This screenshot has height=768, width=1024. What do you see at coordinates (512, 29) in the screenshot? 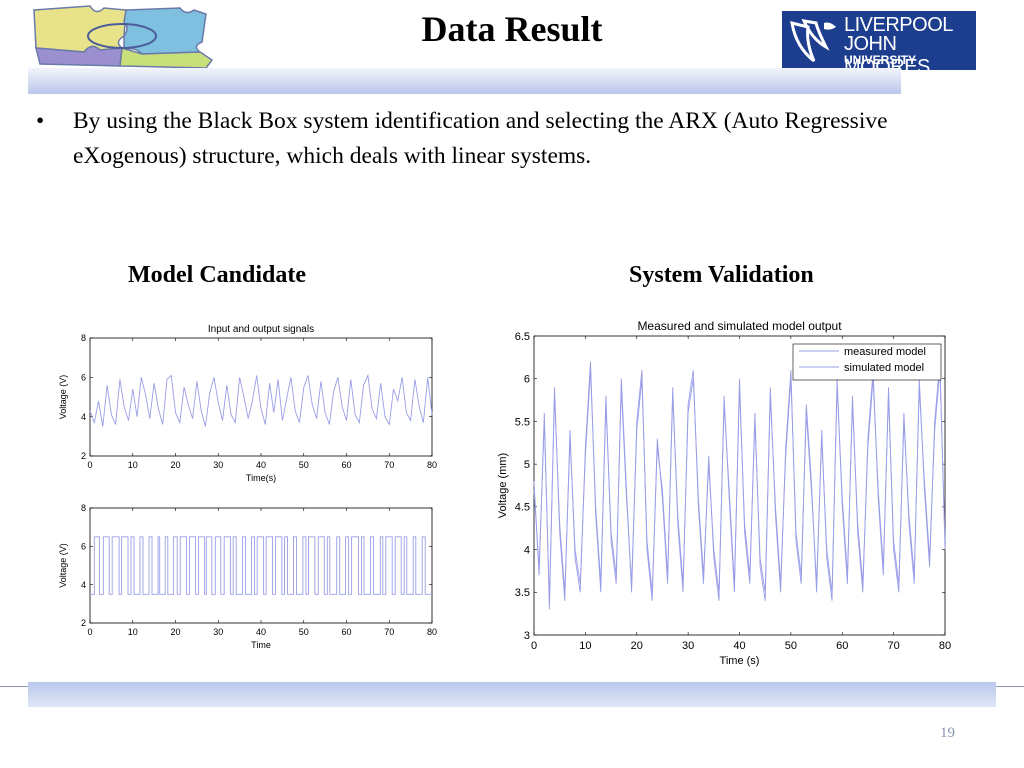
I see `slide-title: Data Result` at bounding box center [512, 29].